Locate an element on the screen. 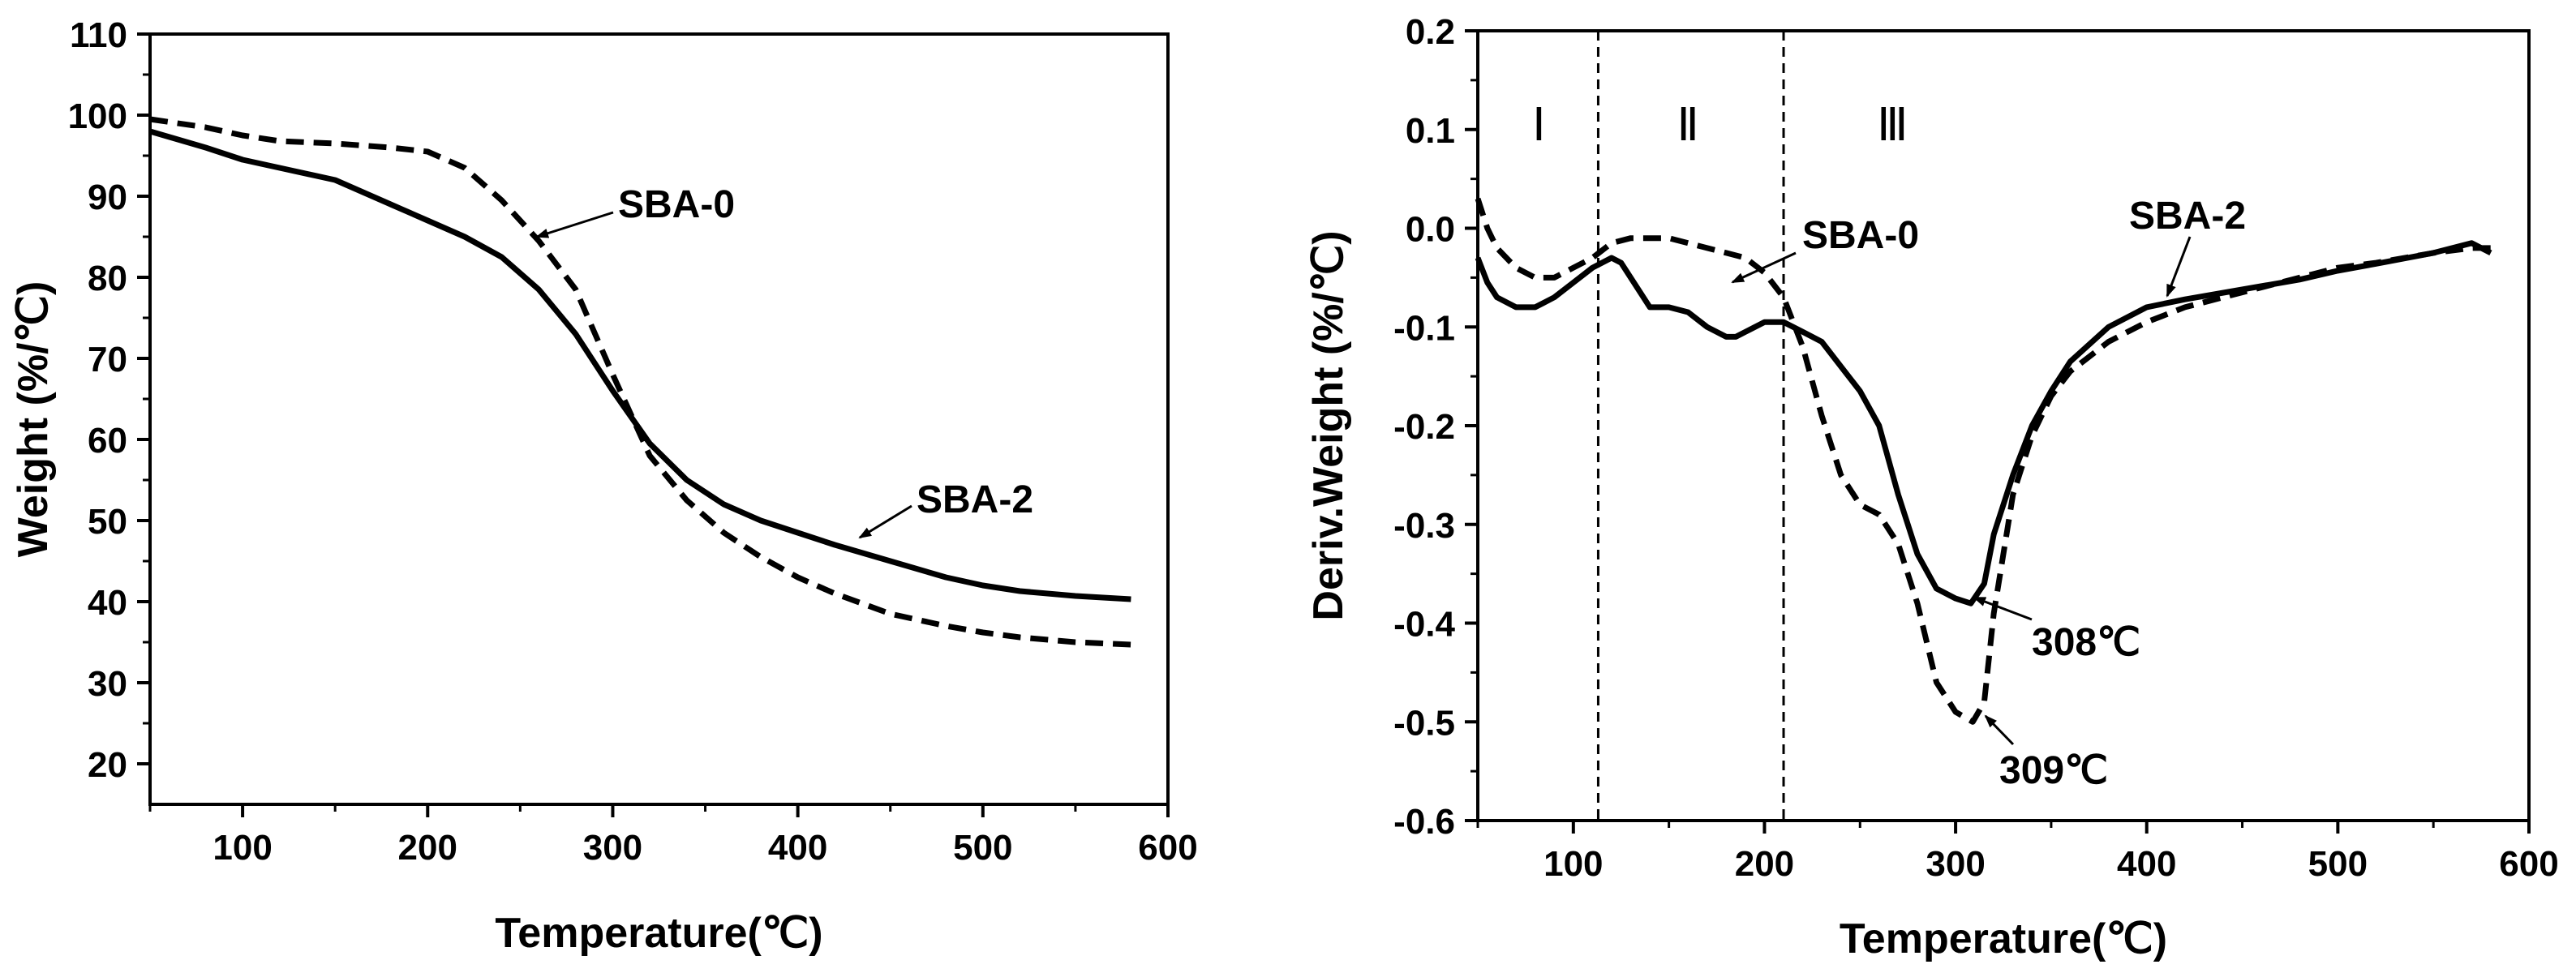  y-tick-label: 70 is located at coordinates (107, 359).